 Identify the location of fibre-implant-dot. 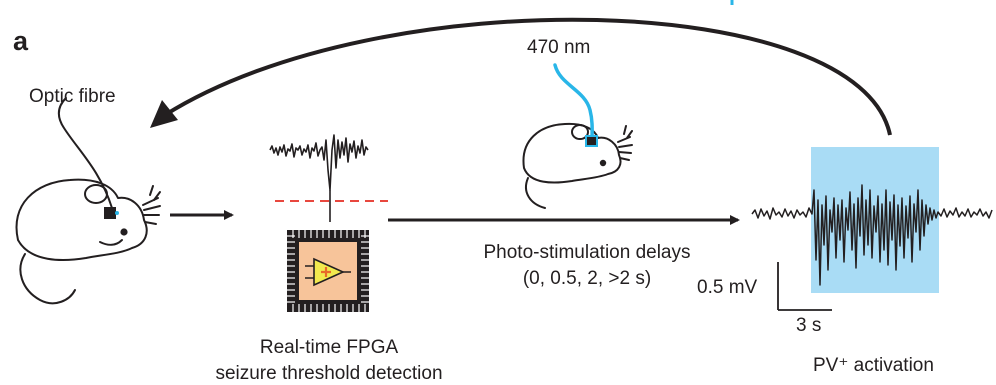
(117, 213).